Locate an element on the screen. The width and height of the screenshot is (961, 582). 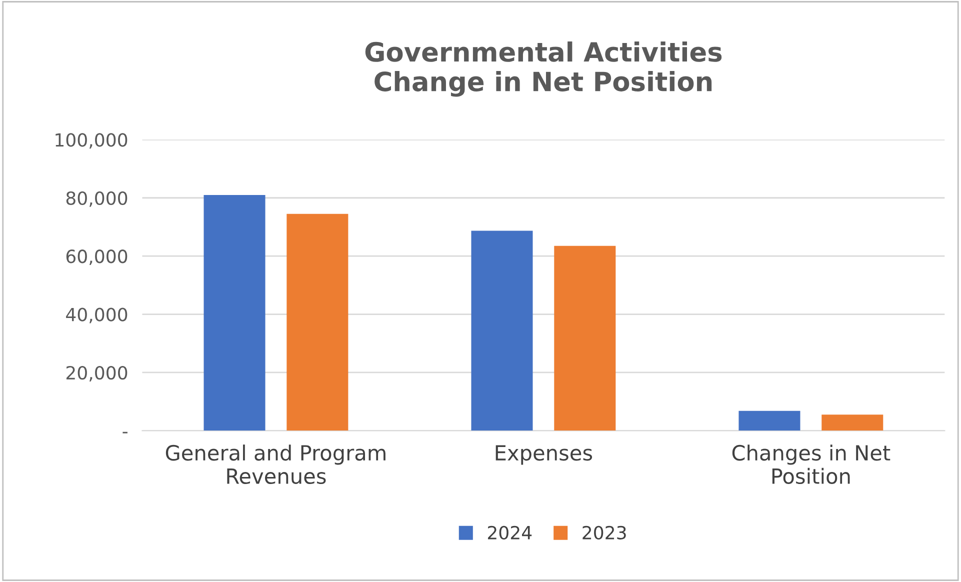
x-tick-label: Changes in Net Position is located at coordinates (811, 464).